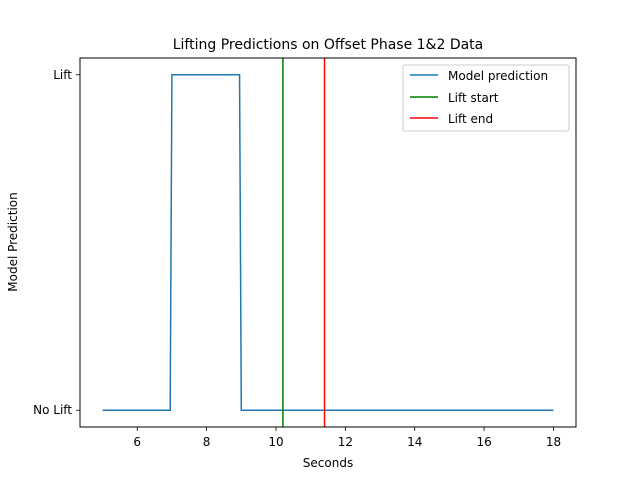  What do you see at coordinates (473, 98) in the screenshot?
I see `legend-label-lift-start: Lift start` at bounding box center [473, 98].